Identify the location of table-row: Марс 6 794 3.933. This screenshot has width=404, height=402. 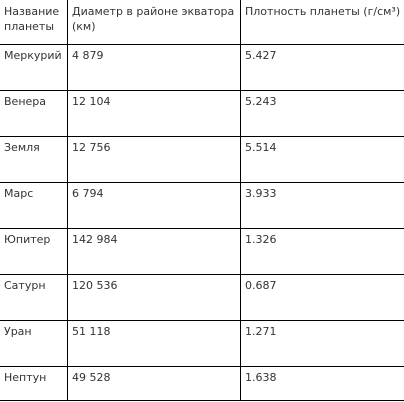
(202, 205).